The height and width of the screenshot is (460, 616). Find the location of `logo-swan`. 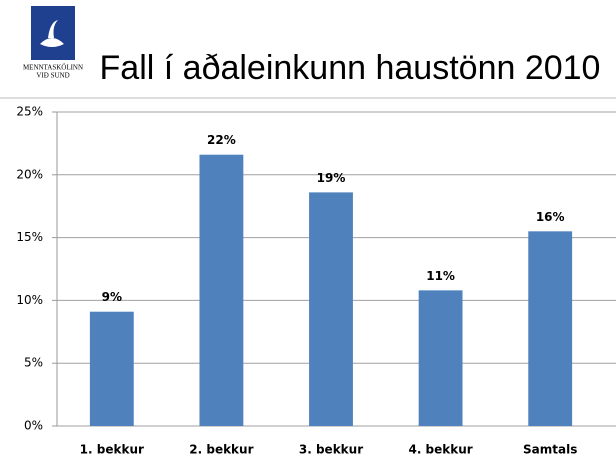

logo-swan is located at coordinates (52, 33).